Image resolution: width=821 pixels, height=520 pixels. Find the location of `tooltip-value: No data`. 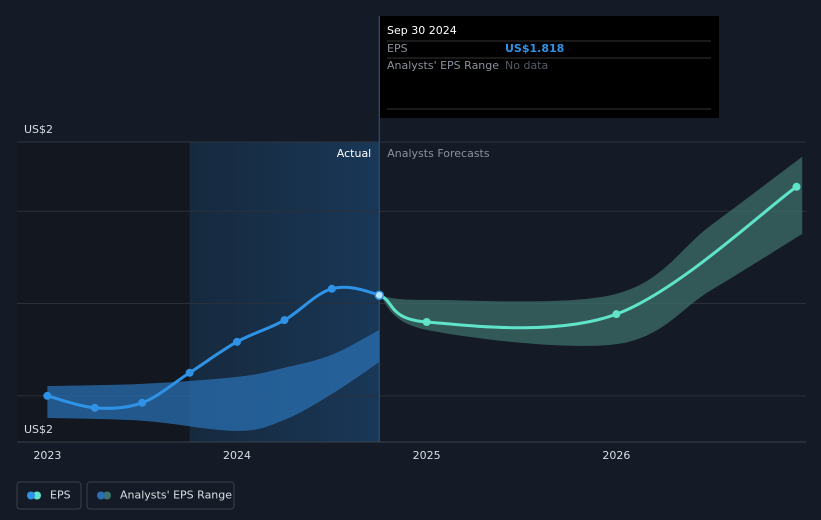

tooltip-value: No data is located at coordinates (526, 65).